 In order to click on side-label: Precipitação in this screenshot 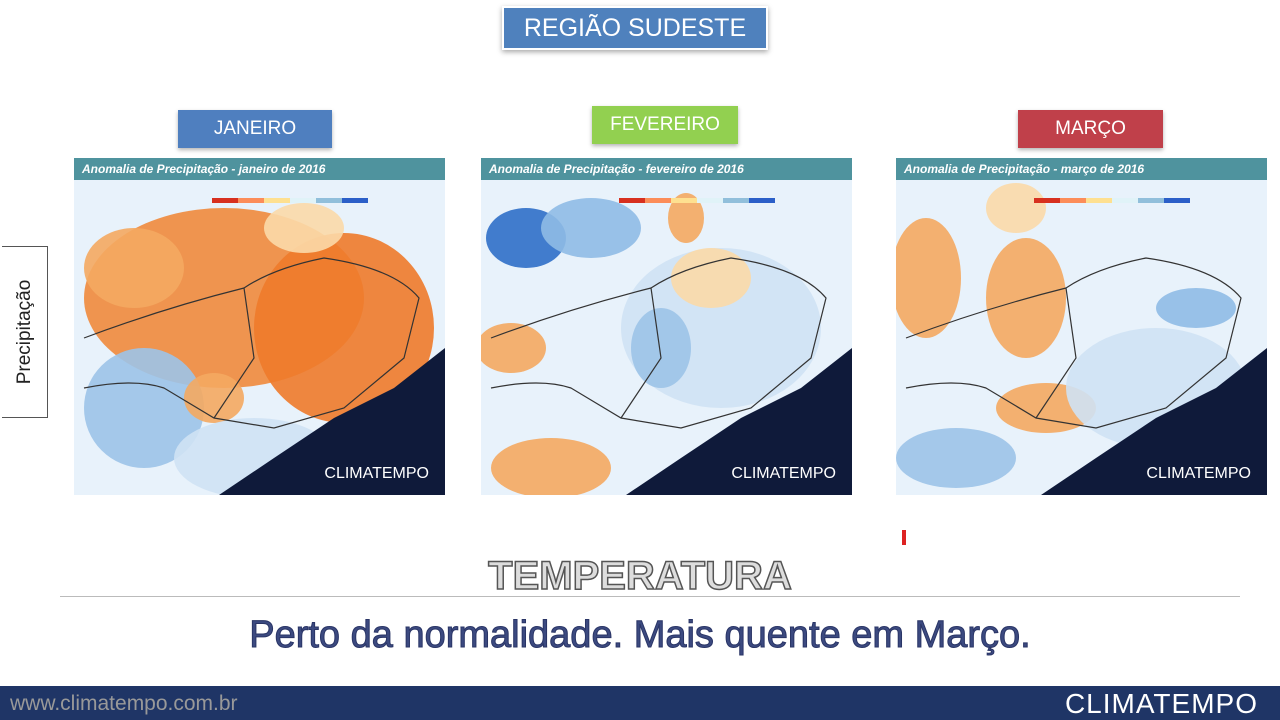, I will do `click(24, 332)`.